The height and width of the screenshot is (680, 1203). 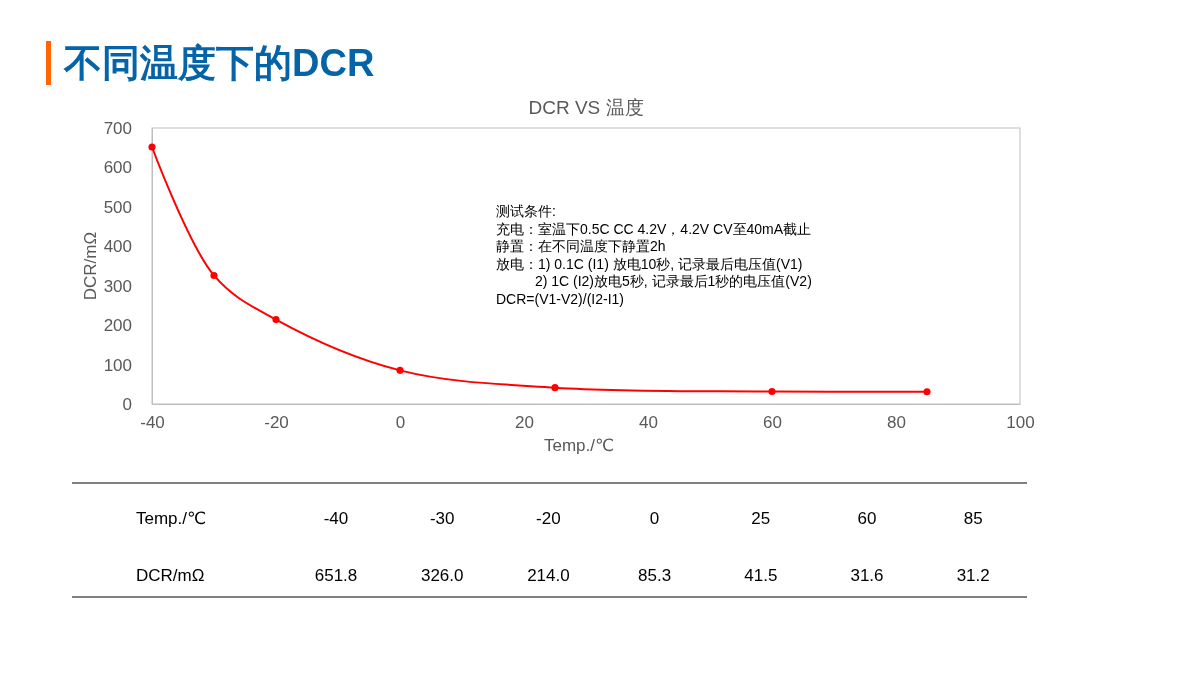 What do you see at coordinates (649, 263) in the screenshot?
I see `annotation: 放电：1) 0.1C (I1) 放电10秒, 记录最后电压值(V1)` at bounding box center [649, 263].